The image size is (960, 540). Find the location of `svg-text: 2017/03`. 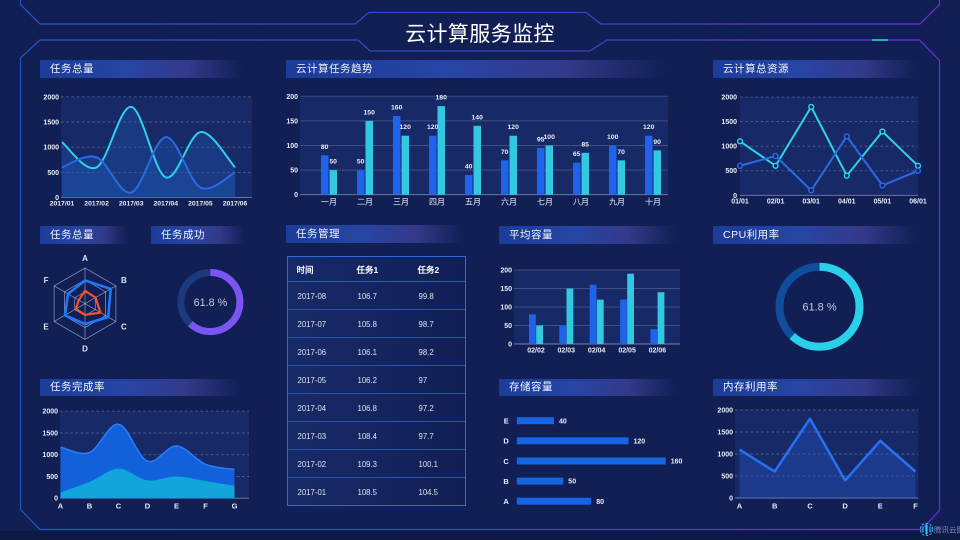

svg-text: 2017/03 is located at coordinates (131, 204).